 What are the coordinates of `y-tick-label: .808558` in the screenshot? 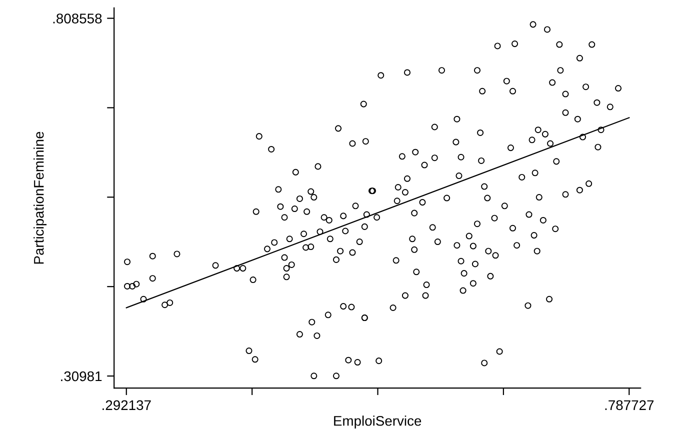 It's located at (77, 19).